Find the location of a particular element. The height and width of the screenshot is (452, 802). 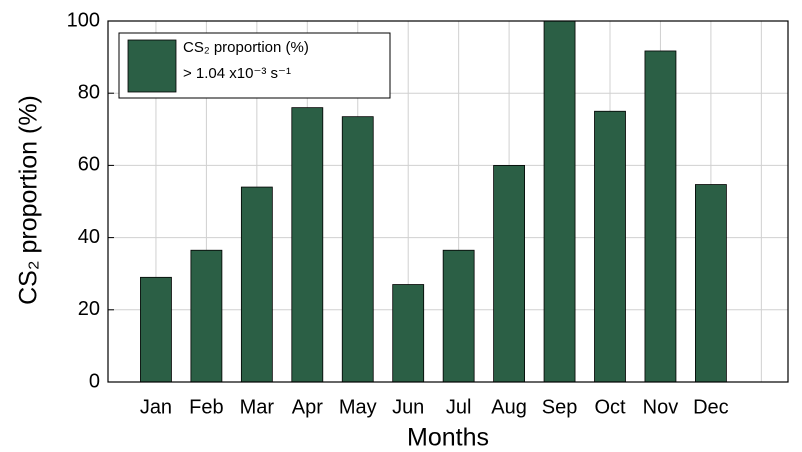

legend-label-container: CS₂ proportion (%) > 1.04 x10⁻³ s⁻¹ is located at coordinates (246, 60).